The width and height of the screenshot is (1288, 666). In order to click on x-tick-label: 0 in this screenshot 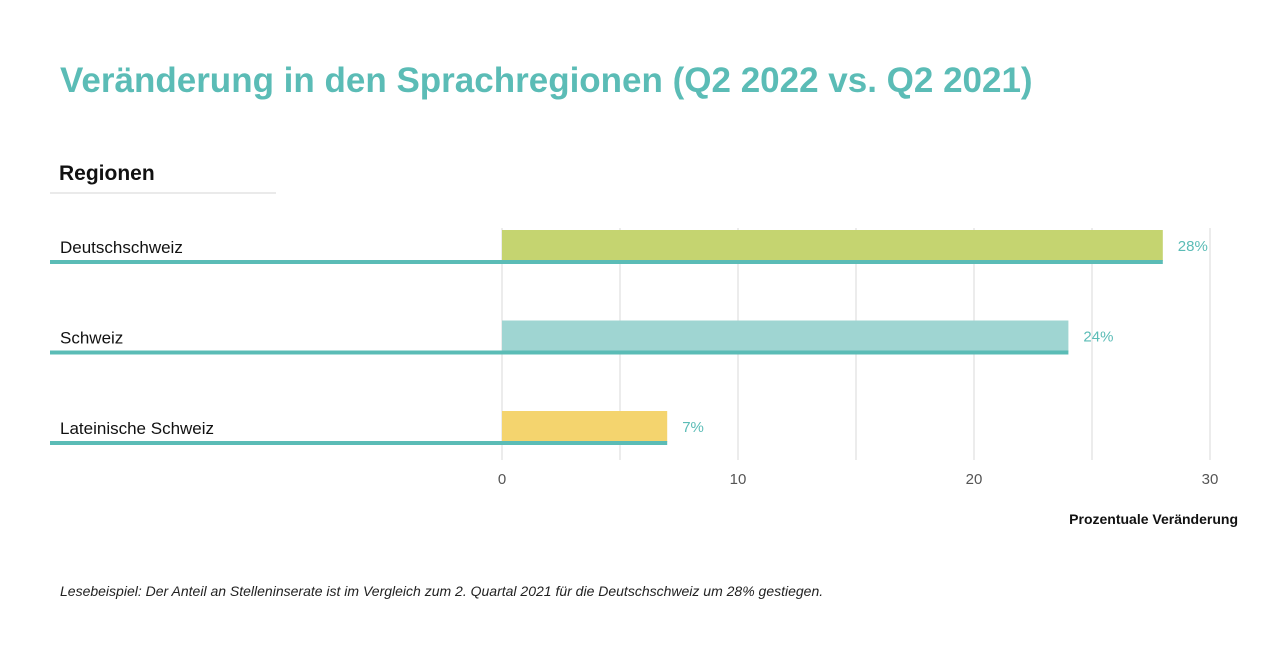, I will do `click(502, 479)`.